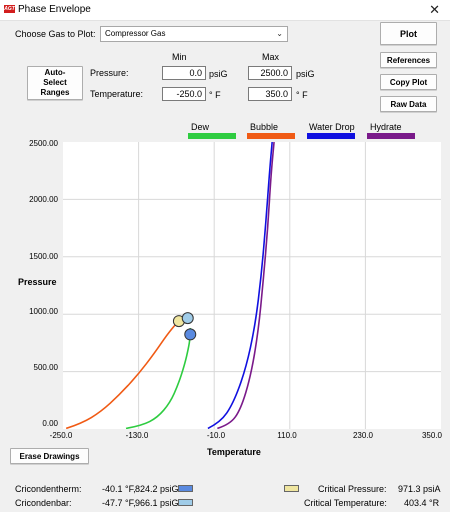  Describe the element at coordinates (215, 95) in the screenshot. I see `temperature-min-unit: ° F` at that location.